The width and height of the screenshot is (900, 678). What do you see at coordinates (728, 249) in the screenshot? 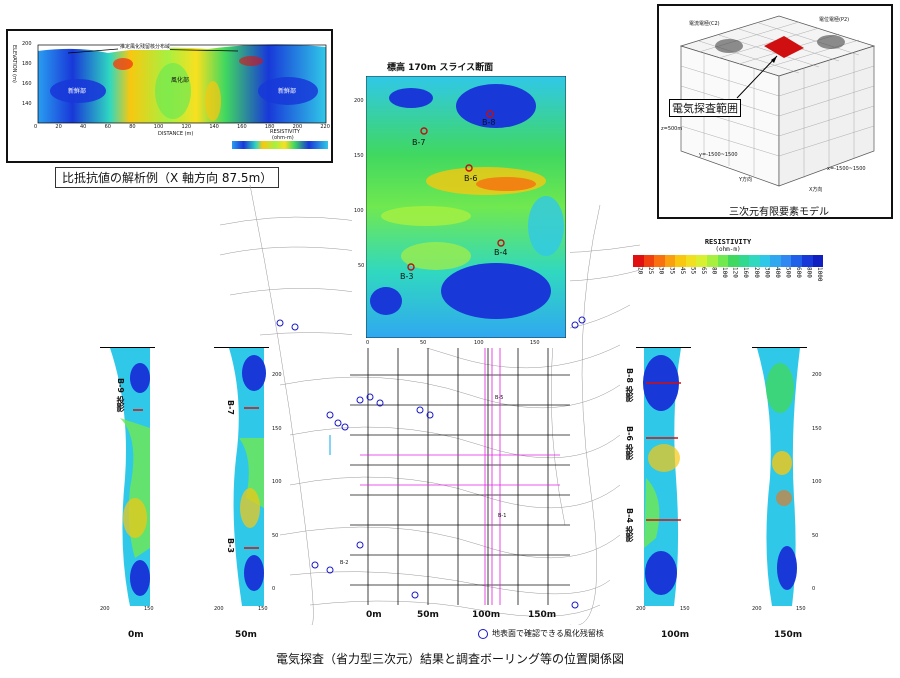
I see `resistivity-legend-unit: (ohm-m)` at bounding box center [728, 249].